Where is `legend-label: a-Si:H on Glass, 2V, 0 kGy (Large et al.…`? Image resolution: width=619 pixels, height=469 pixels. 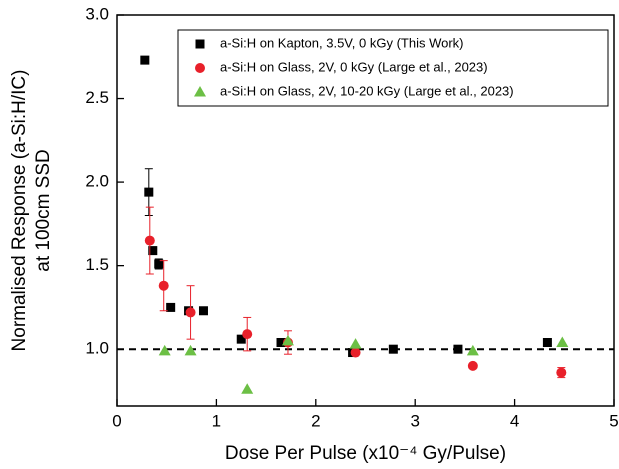 legend-label: a-Si:H on Glass, 2V, 0 kGy (Large et al.… is located at coordinates (354, 66).